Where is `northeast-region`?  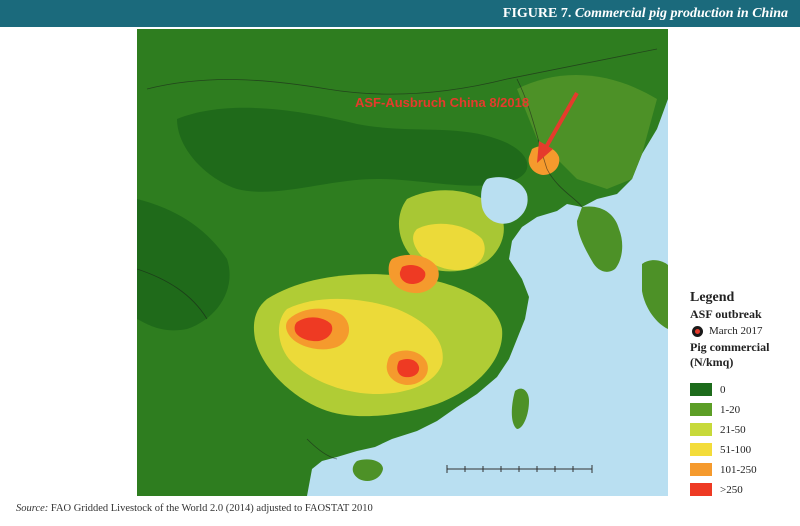 northeast-region is located at coordinates (587, 132).